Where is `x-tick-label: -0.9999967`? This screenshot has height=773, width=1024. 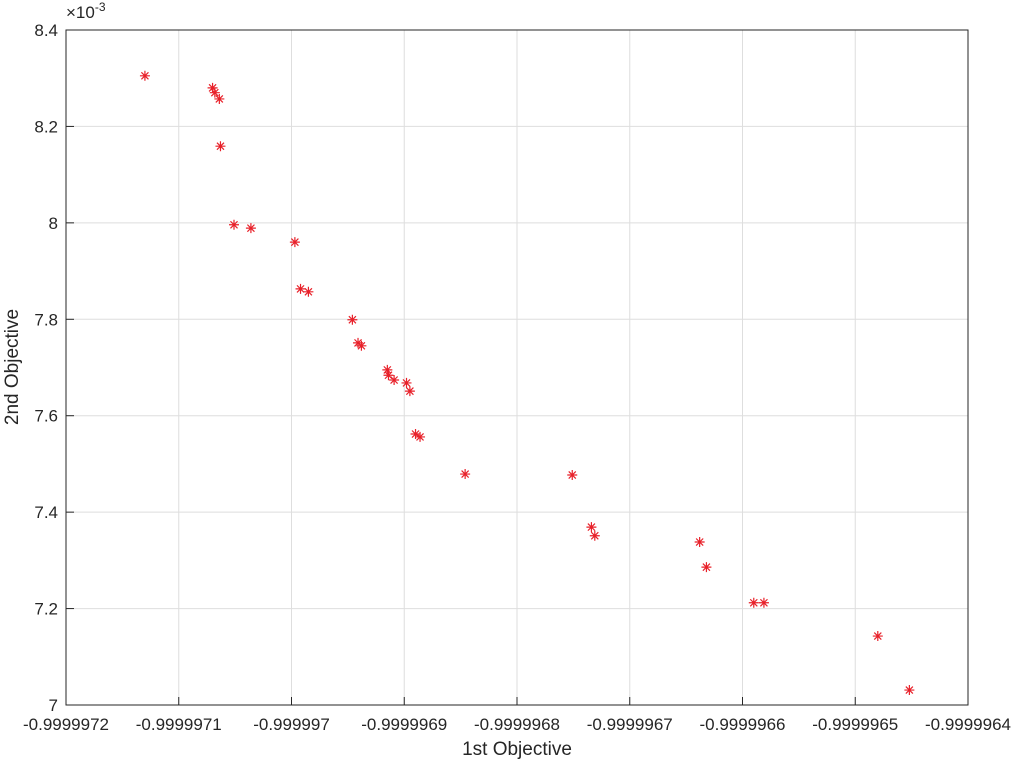
x-tick-label: -0.9999967 is located at coordinates (630, 724).